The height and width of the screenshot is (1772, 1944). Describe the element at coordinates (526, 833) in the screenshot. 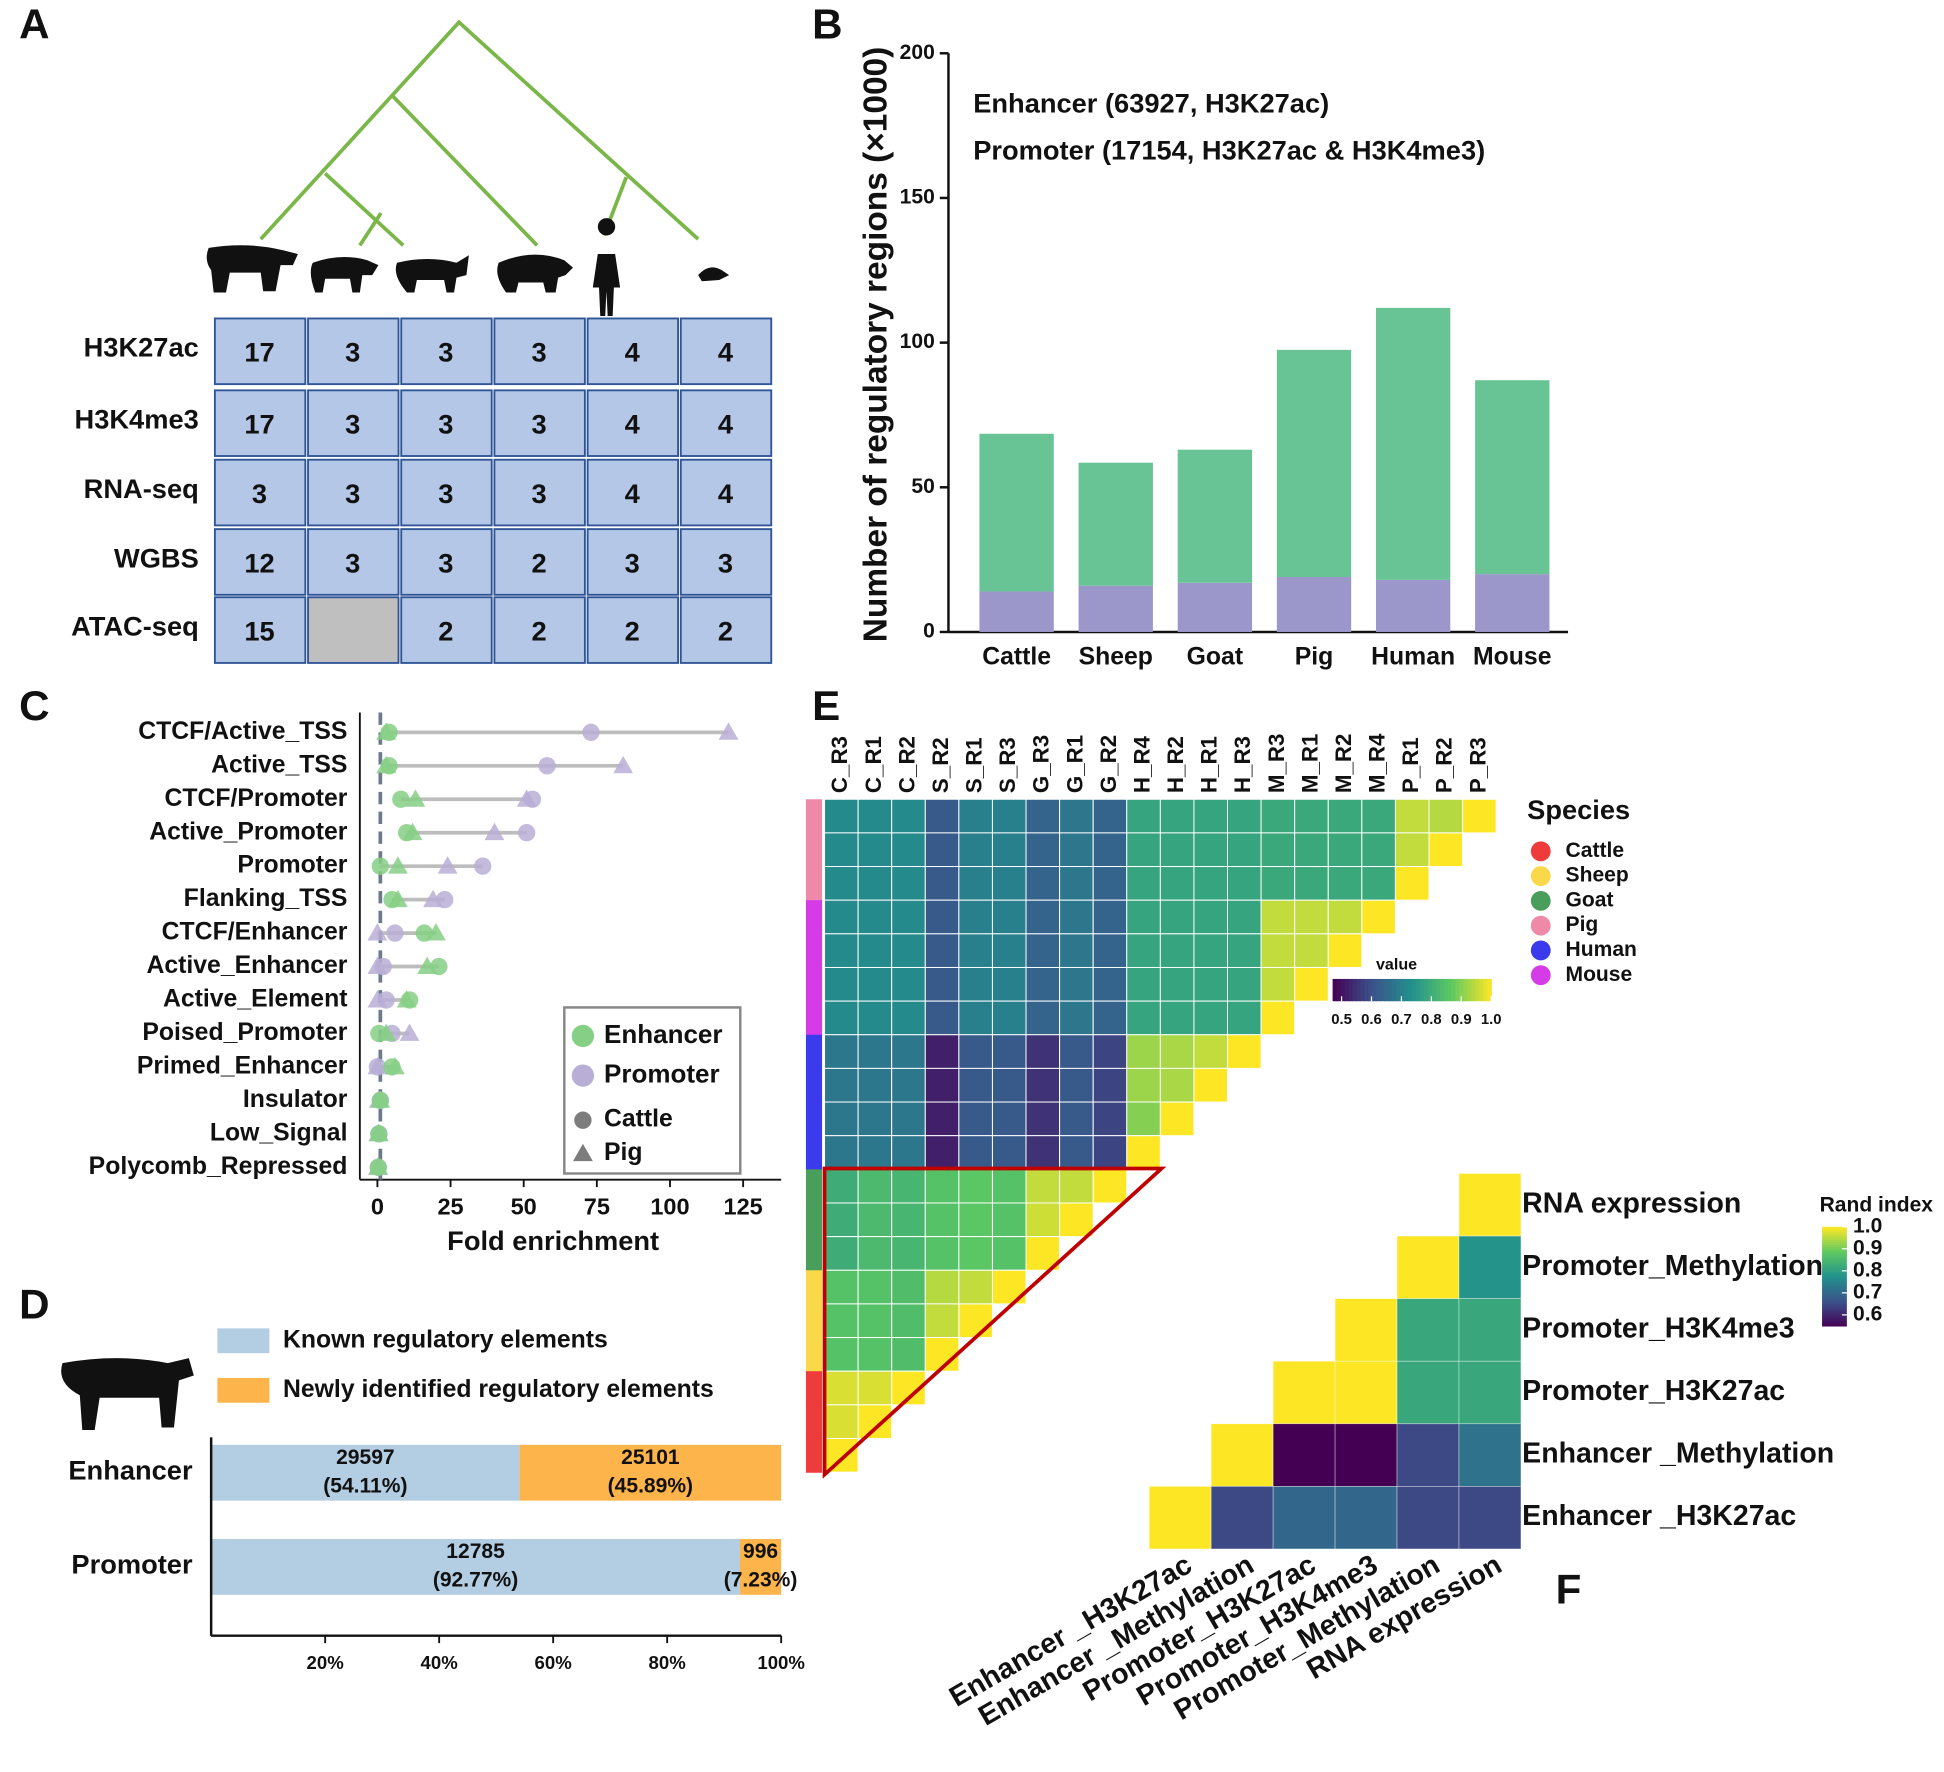

I see `circle-marker` at that location.